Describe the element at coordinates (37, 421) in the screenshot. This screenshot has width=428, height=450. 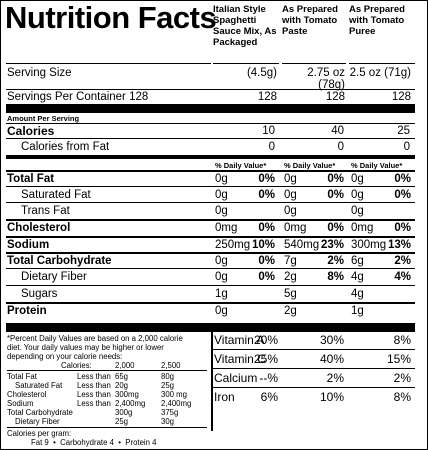
I see `footnote-row-name: Dietary Fiber` at that location.